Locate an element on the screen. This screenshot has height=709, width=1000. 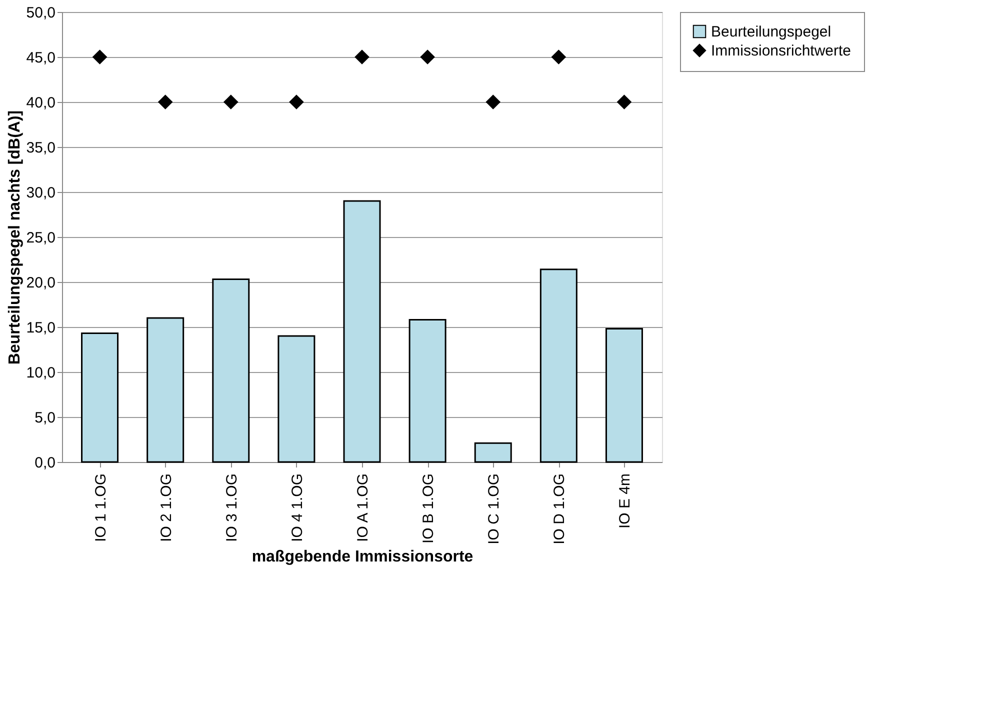
y-tick-label: 45,0 is located at coordinates (41, 58).